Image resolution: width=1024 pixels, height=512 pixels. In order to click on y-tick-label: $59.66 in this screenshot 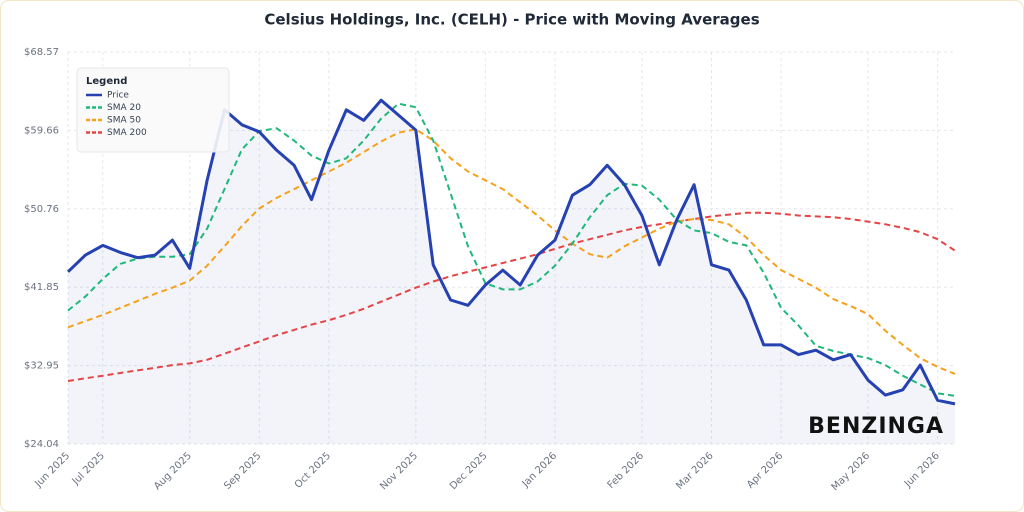, I will do `click(41, 130)`.